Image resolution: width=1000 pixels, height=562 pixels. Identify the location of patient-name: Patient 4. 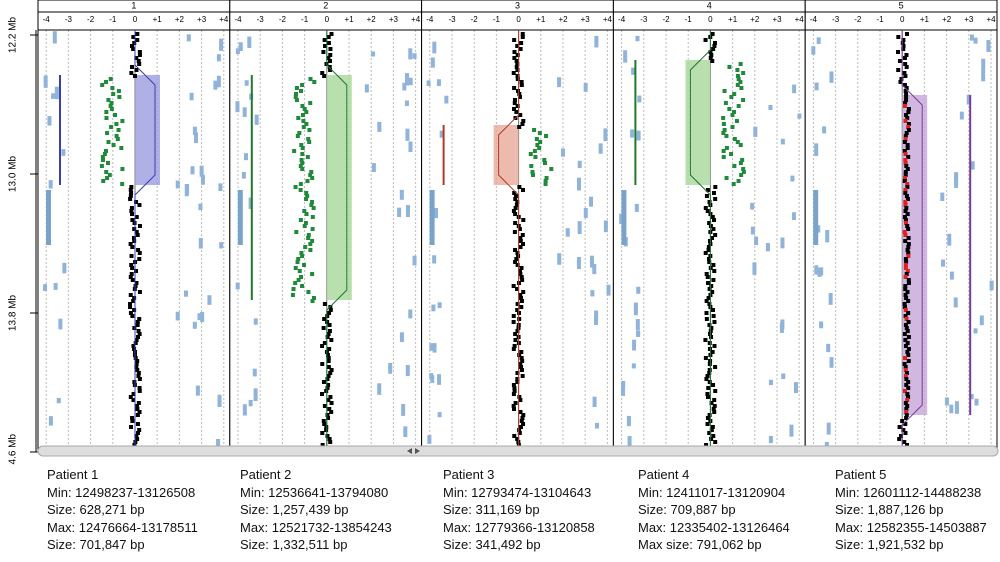
(664, 474).